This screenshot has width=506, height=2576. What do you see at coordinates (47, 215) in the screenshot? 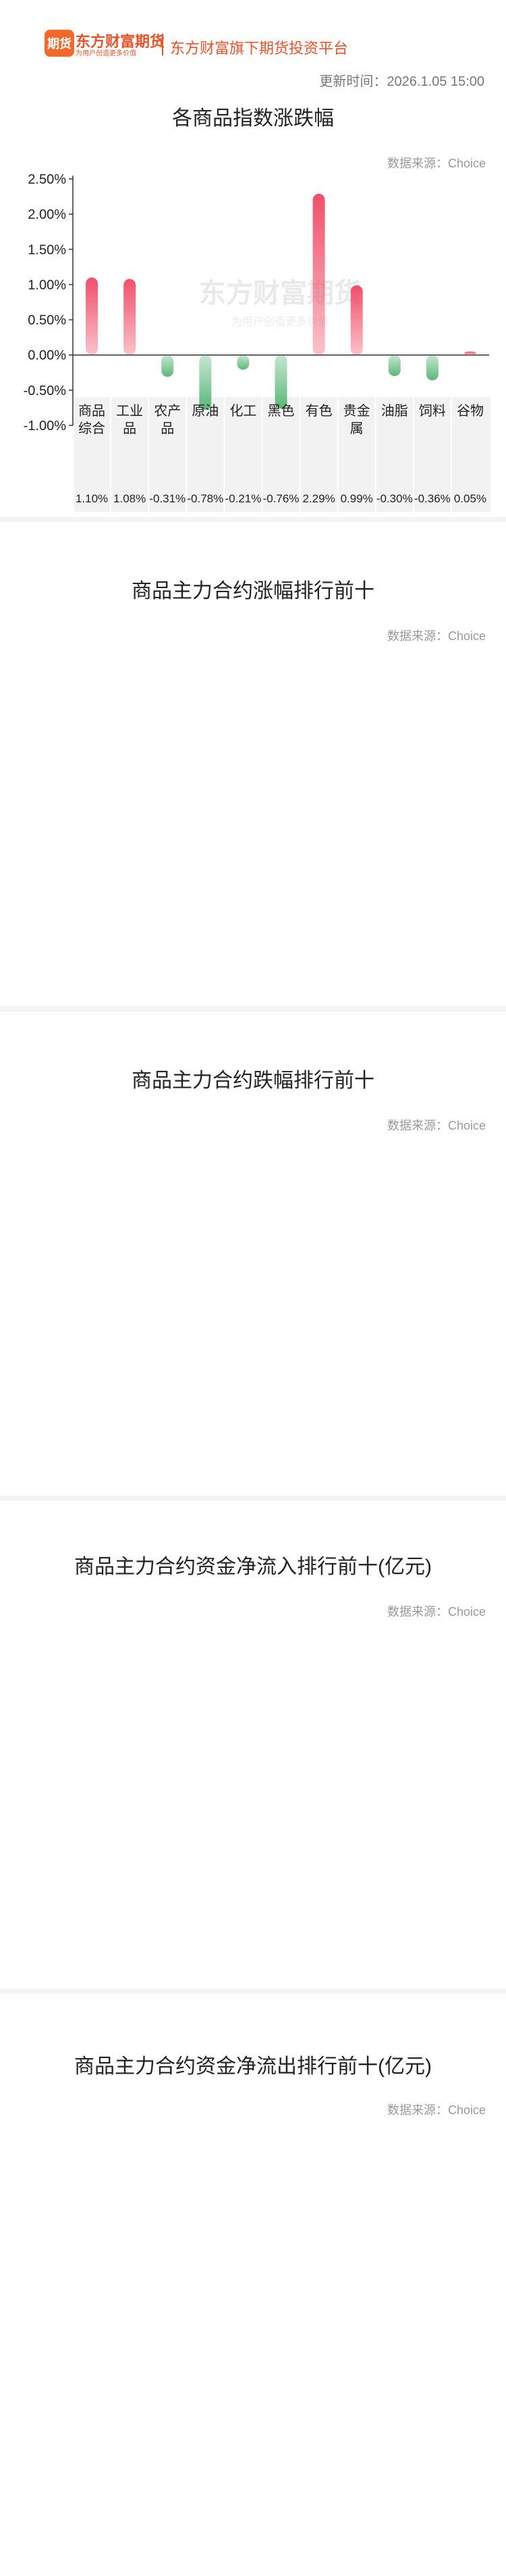
I see `y-tick-label: 2.00%` at bounding box center [47, 215].